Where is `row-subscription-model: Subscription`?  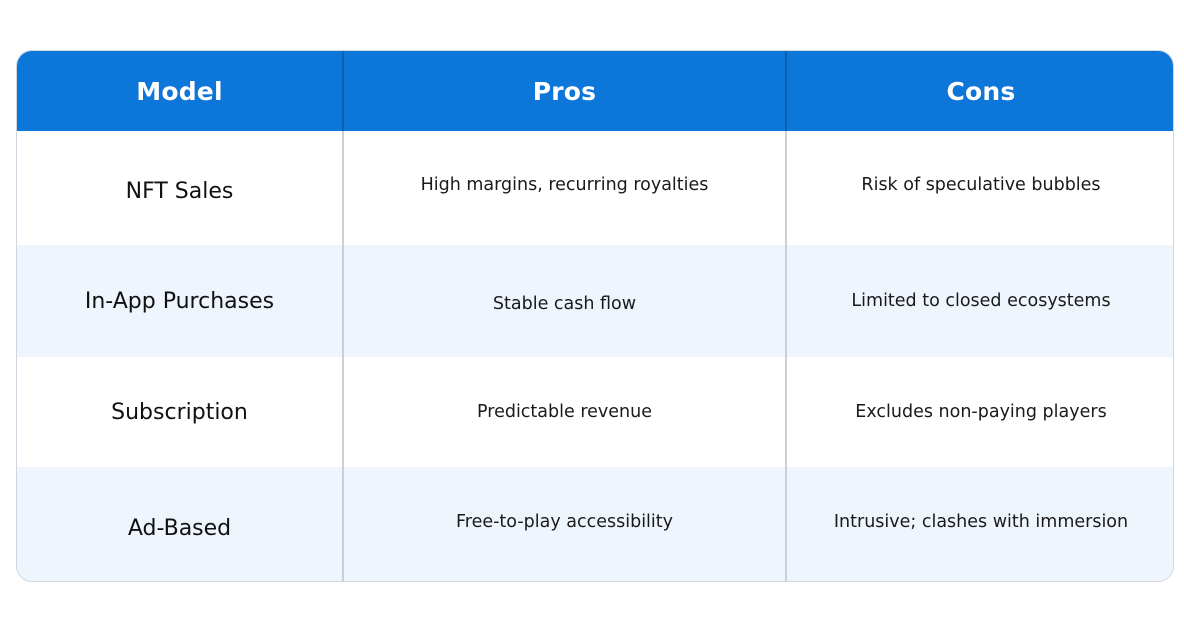
row-subscription-model: Subscription is located at coordinates (180, 412).